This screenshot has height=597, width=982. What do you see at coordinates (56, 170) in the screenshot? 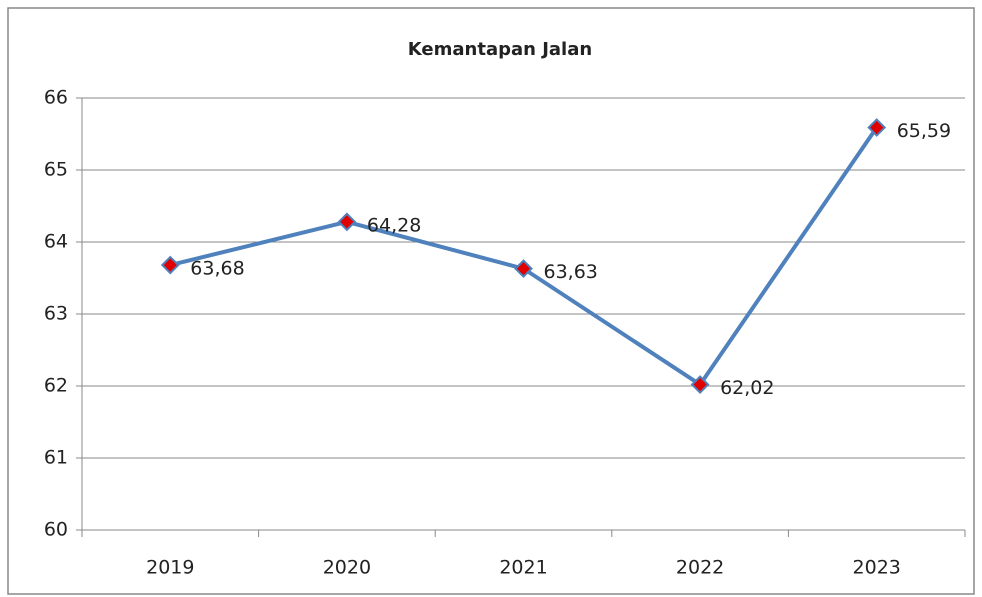
I see `y-tick-label: 65` at bounding box center [56, 170].